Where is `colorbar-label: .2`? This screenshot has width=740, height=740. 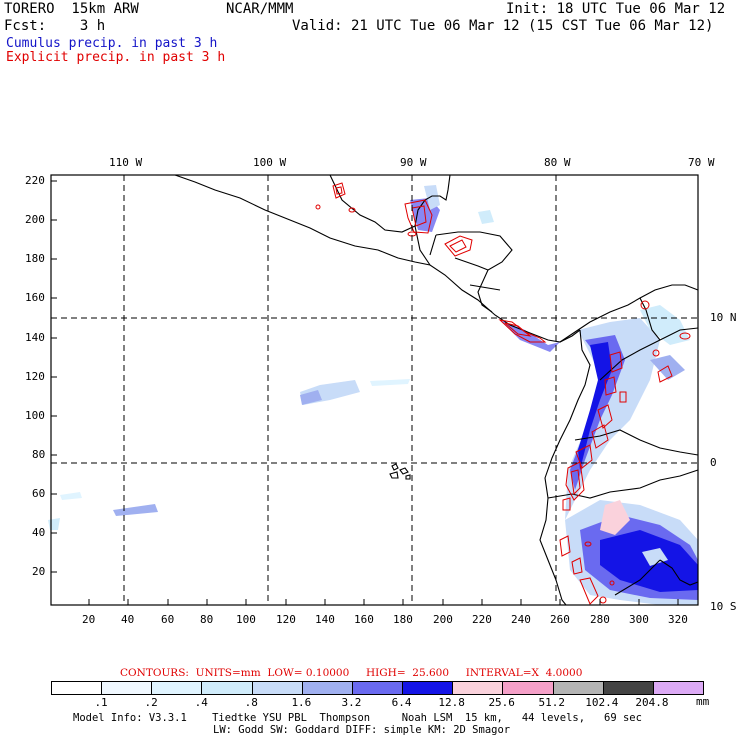 colorbar-label: .2 is located at coordinates (151, 702).